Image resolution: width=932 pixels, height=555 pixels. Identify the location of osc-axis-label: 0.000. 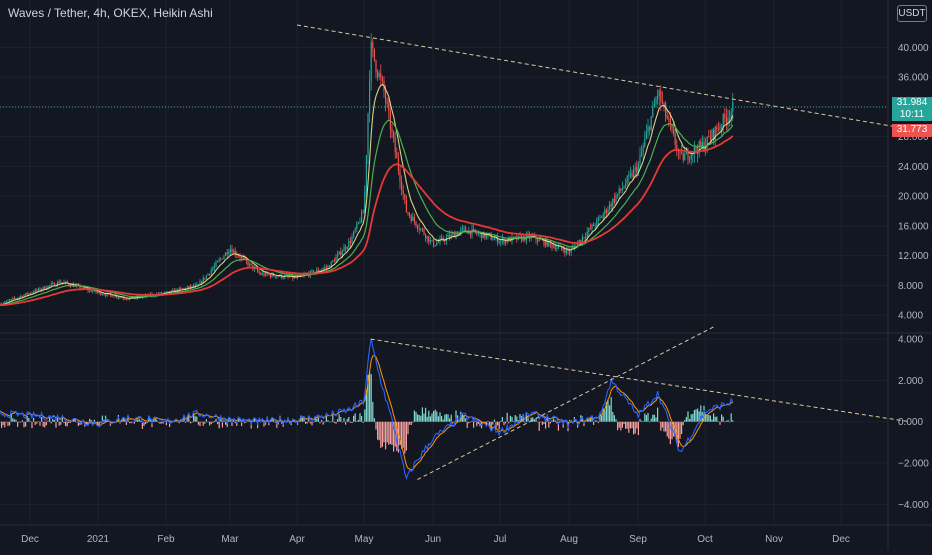
(910, 422).